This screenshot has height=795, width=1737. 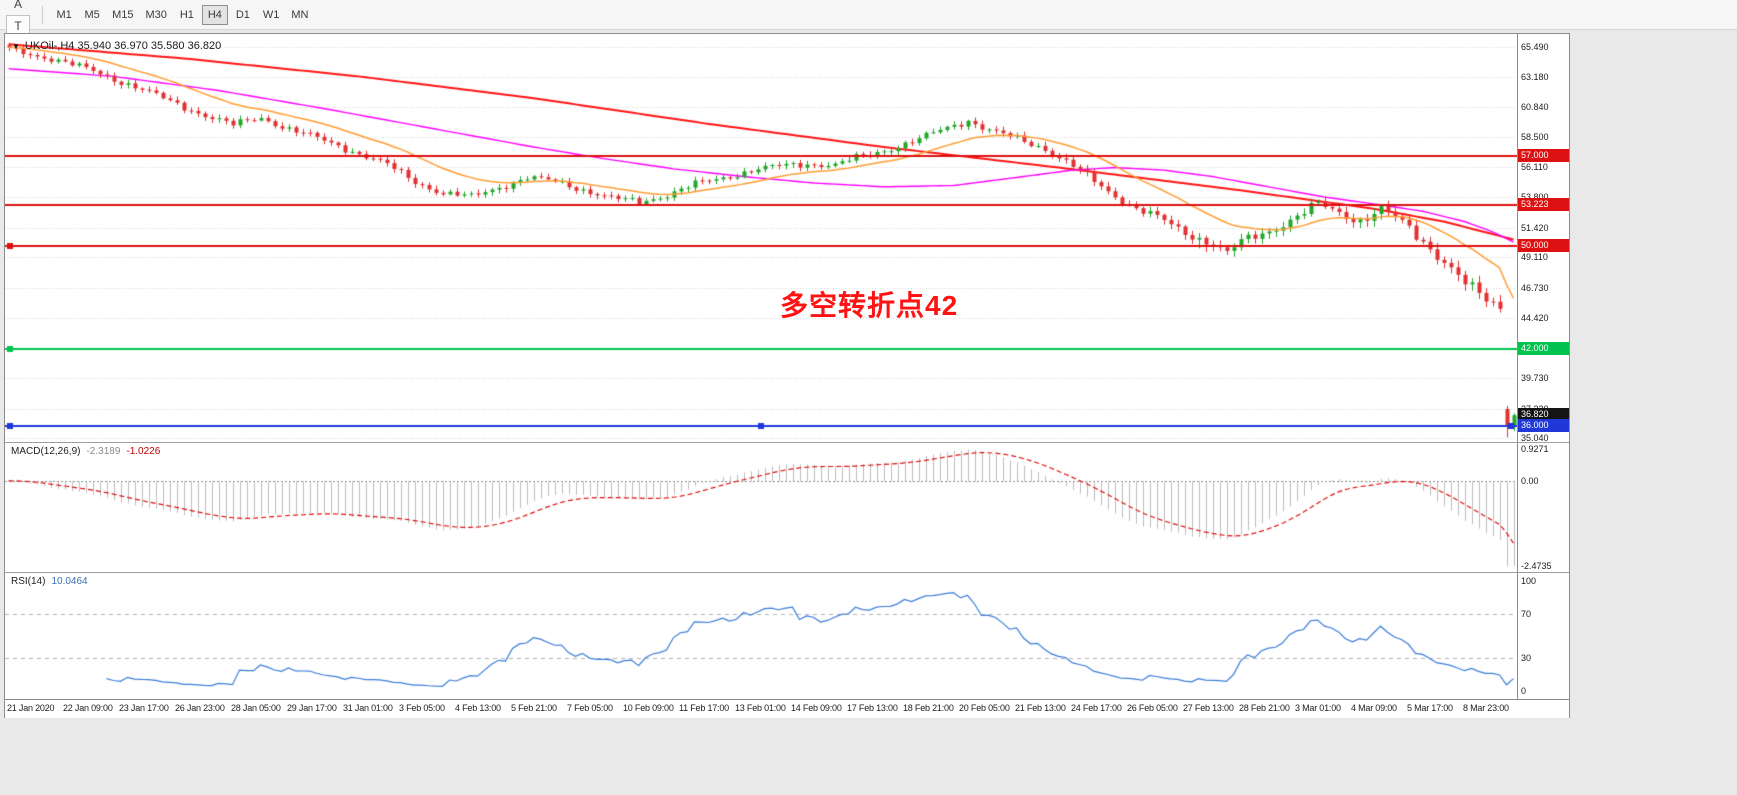 What do you see at coordinates (1040, 708) in the screenshot?
I see `time-axis-label: 21 Feb 13:00` at bounding box center [1040, 708].